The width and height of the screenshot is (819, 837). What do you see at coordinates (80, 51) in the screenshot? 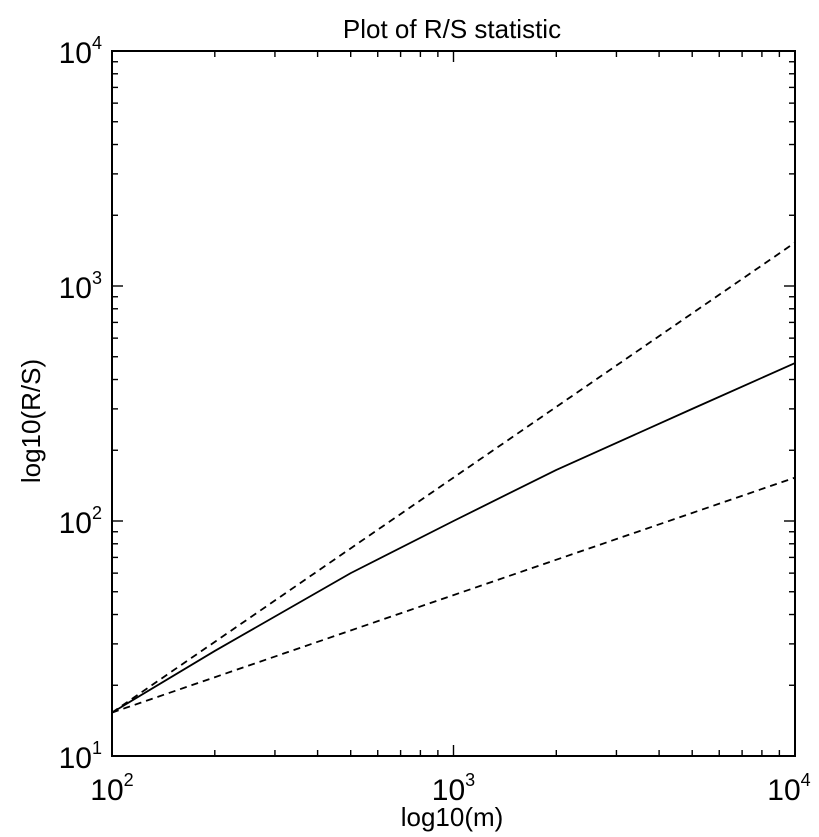
I see `y-tick-label: 10⁴` at bounding box center [80, 51].